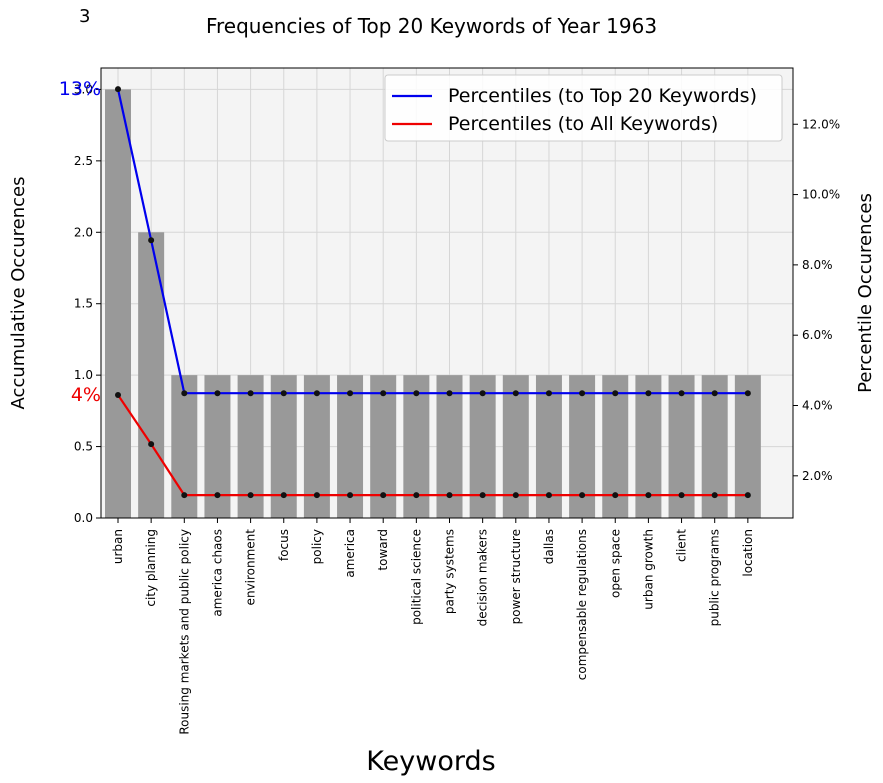 This screenshot has height=783, width=883. Describe the element at coordinates (83, 375) in the screenshot. I see `y-tick-label: 1.0` at that location.